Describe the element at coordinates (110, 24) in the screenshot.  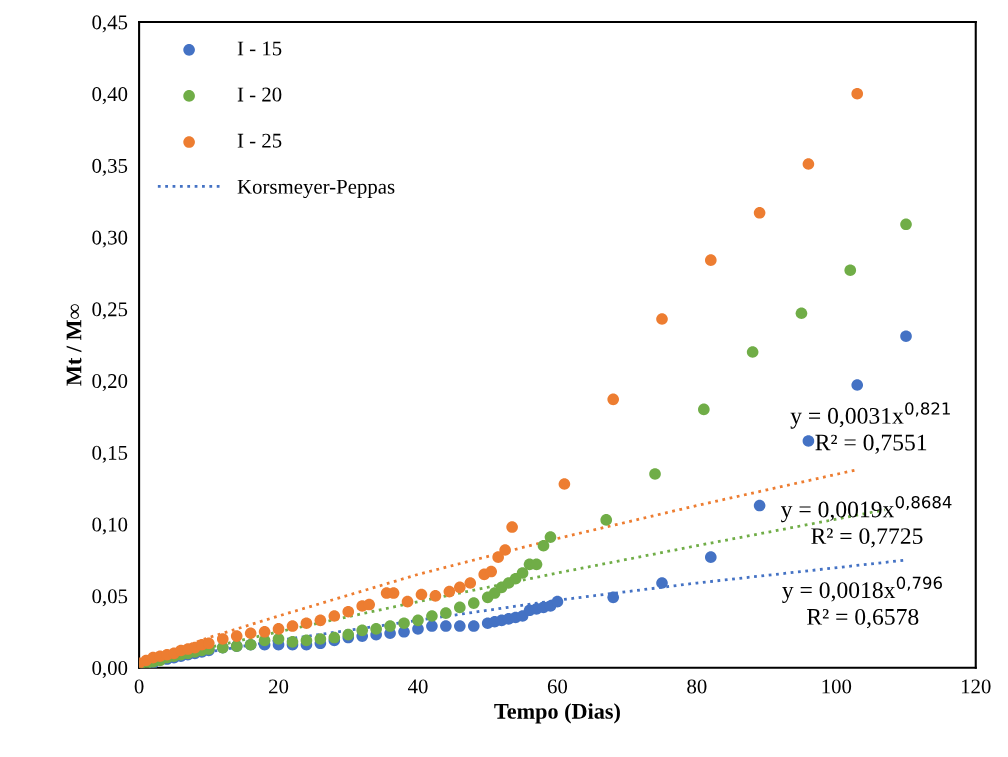
I see `y-tick-label: 0,45` at that location.